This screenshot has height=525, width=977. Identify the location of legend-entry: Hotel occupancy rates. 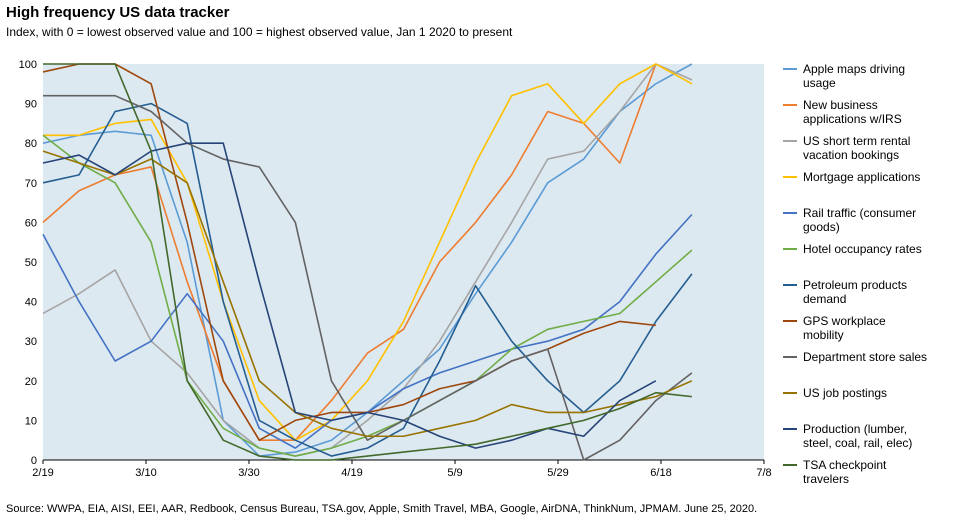
(878, 249).